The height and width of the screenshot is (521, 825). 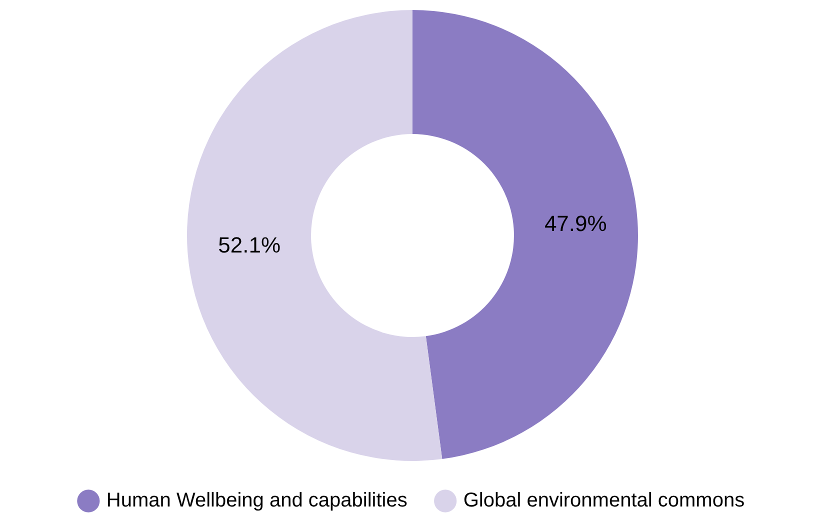 What do you see at coordinates (575, 223) in the screenshot?
I see `data-label: 47.9%` at bounding box center [575, 223].